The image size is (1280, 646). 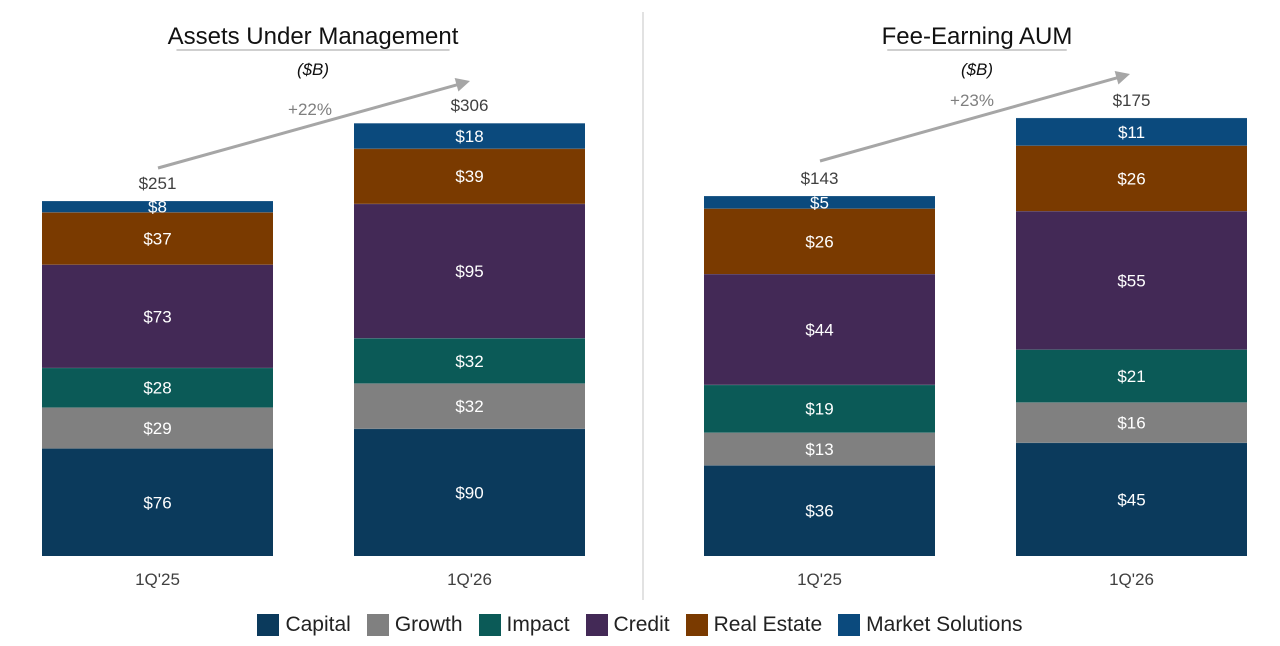 I want to click on legend-item-market-solutions: Market Solutions, so click(x=930, y=625).